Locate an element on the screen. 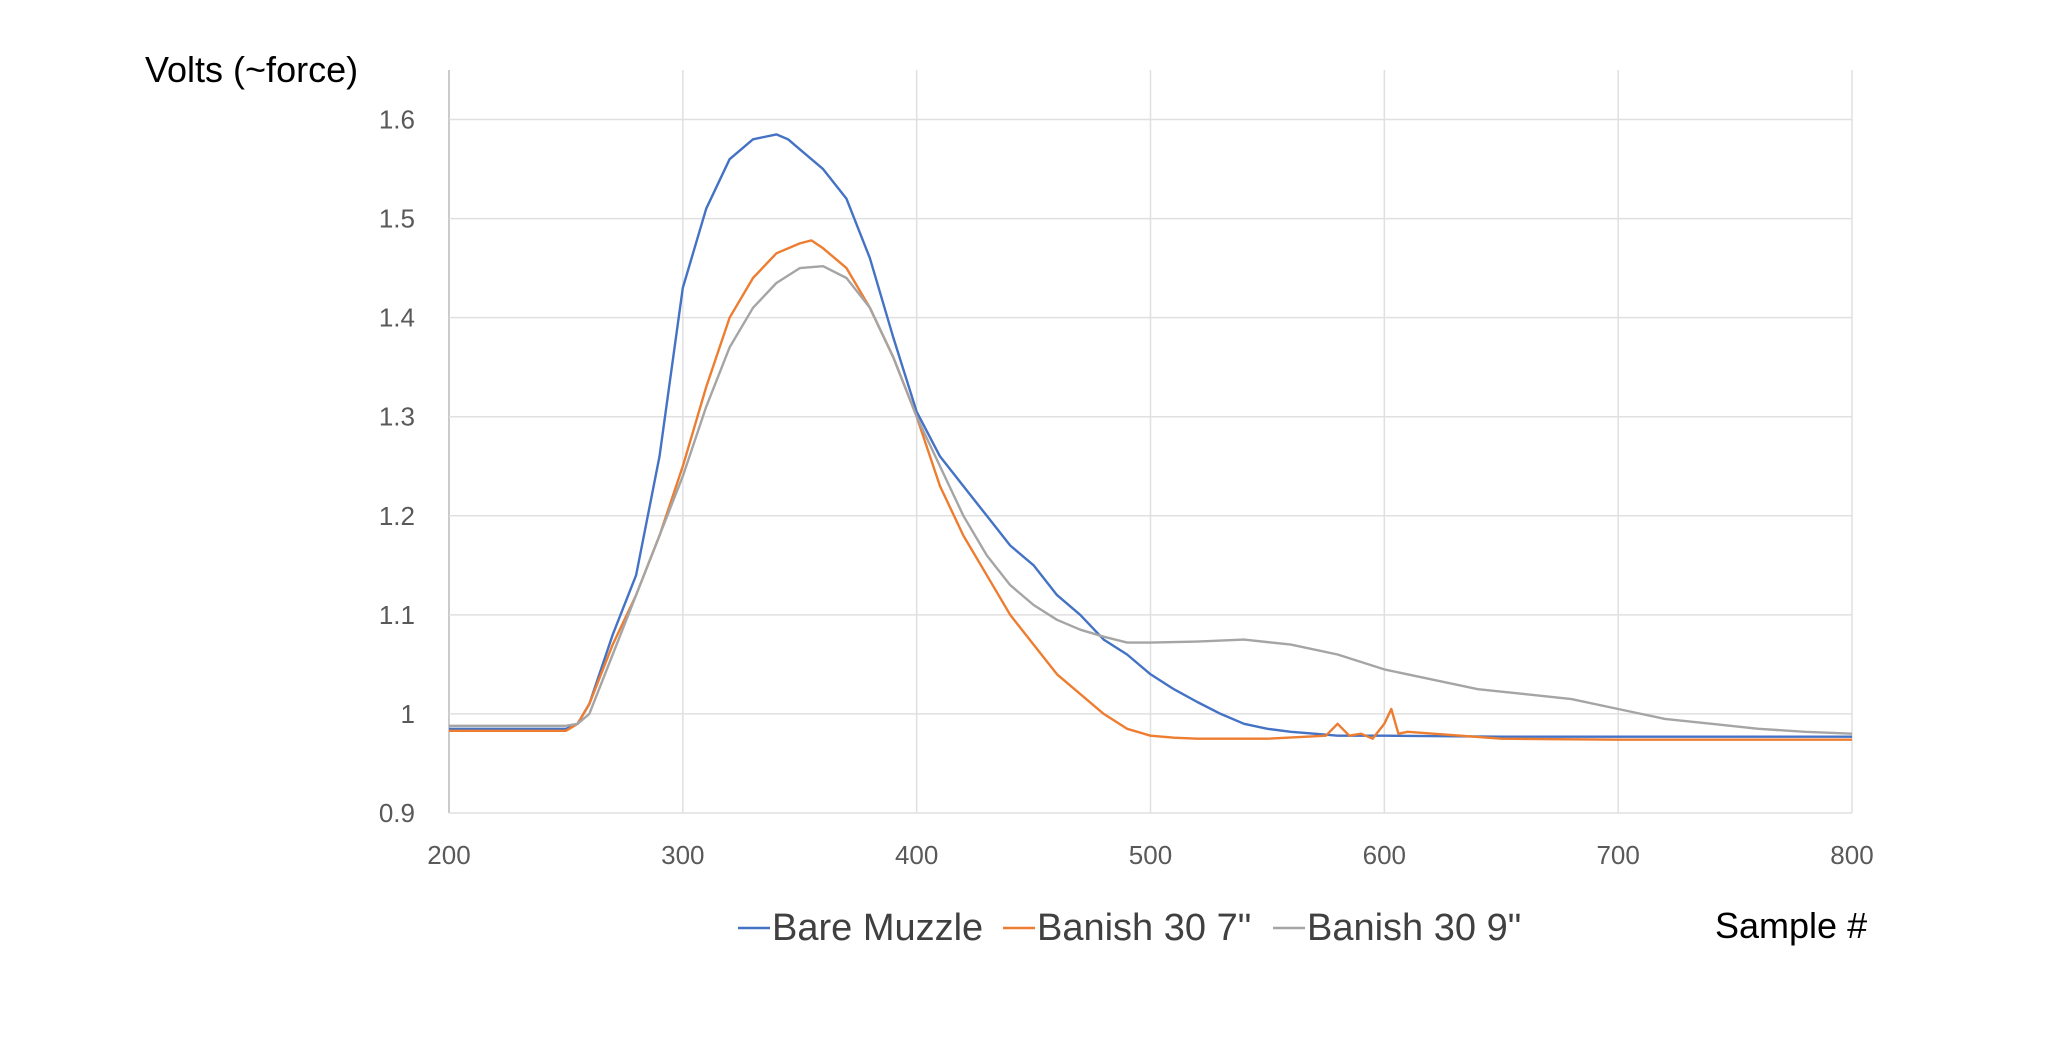 The width and height of the screenshot is (2048, 1037). y-axis-title: Volts (~force) is located at coordinates (251, 69).